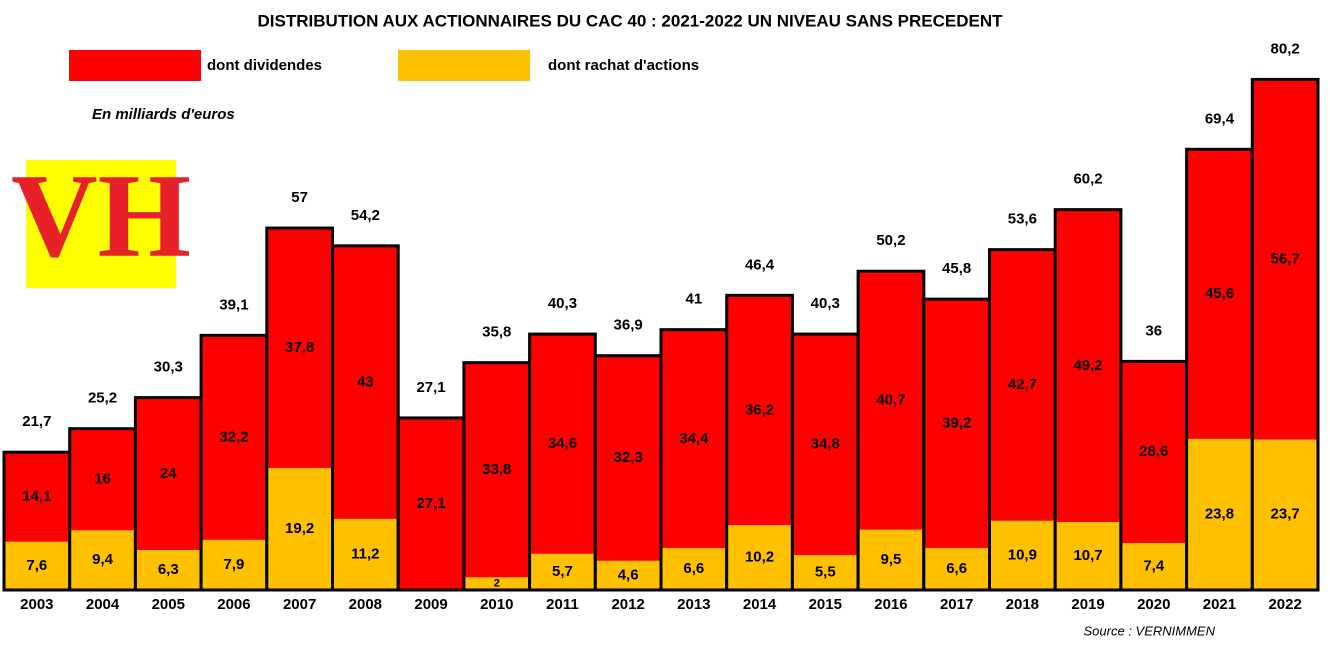  I want to click on x-tick-label: 2015, so click(825, 604).